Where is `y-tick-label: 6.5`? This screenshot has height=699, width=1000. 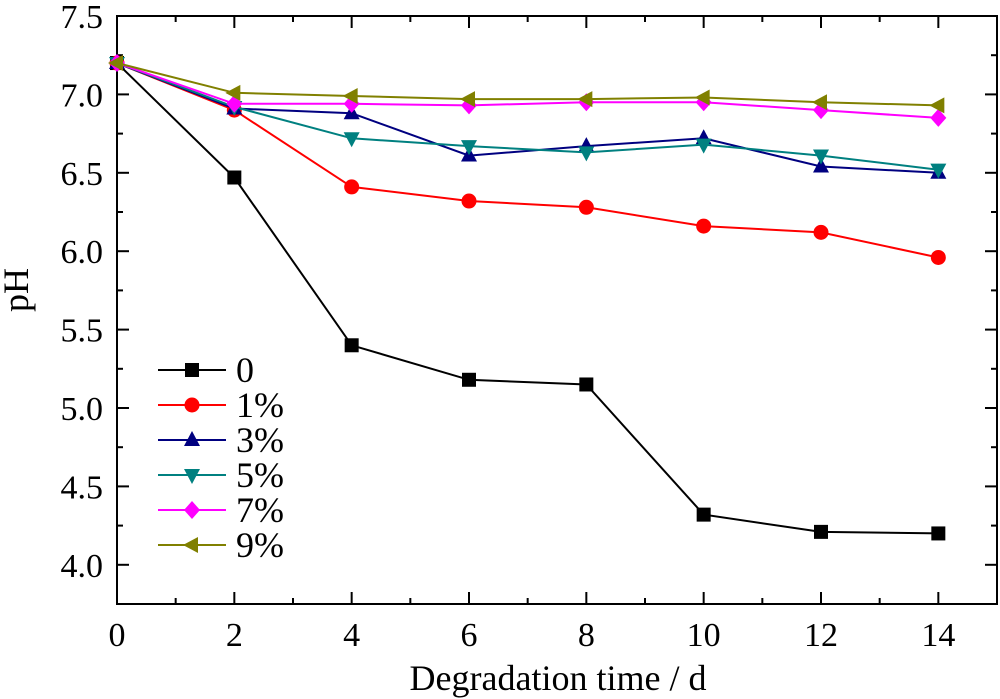
y-tick-label: 6.5 is located at coordinates (82, 174).